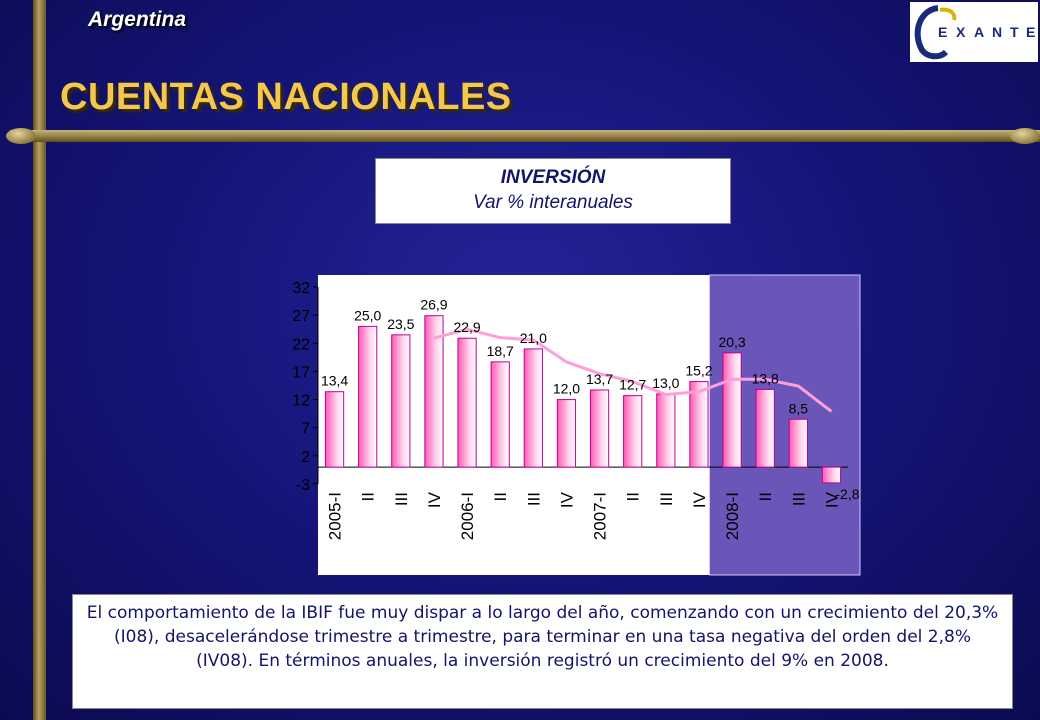  What do you see at coordinates (301, 288) in the screenshot?
I see `y-tick-label: 32` at bounding box center [301, 288].